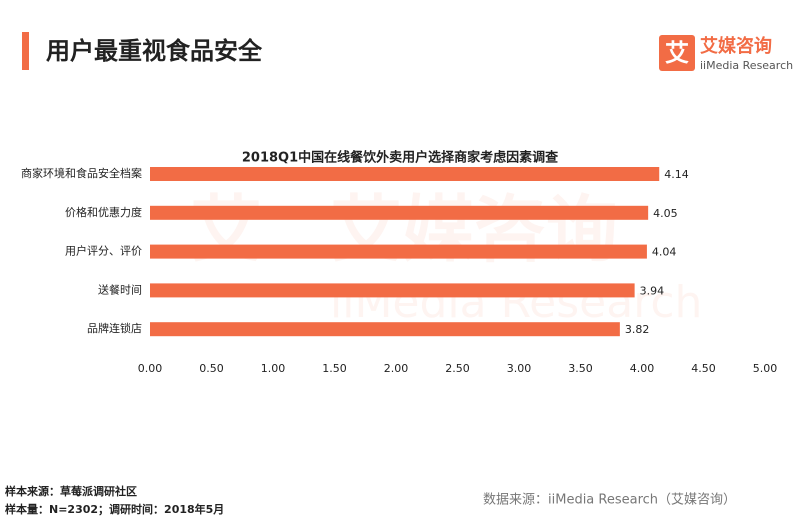 Image resolution: width=800 pixels, height=521 pixels. I want to click on x-tick-label: 0.00, so click(150, 368).